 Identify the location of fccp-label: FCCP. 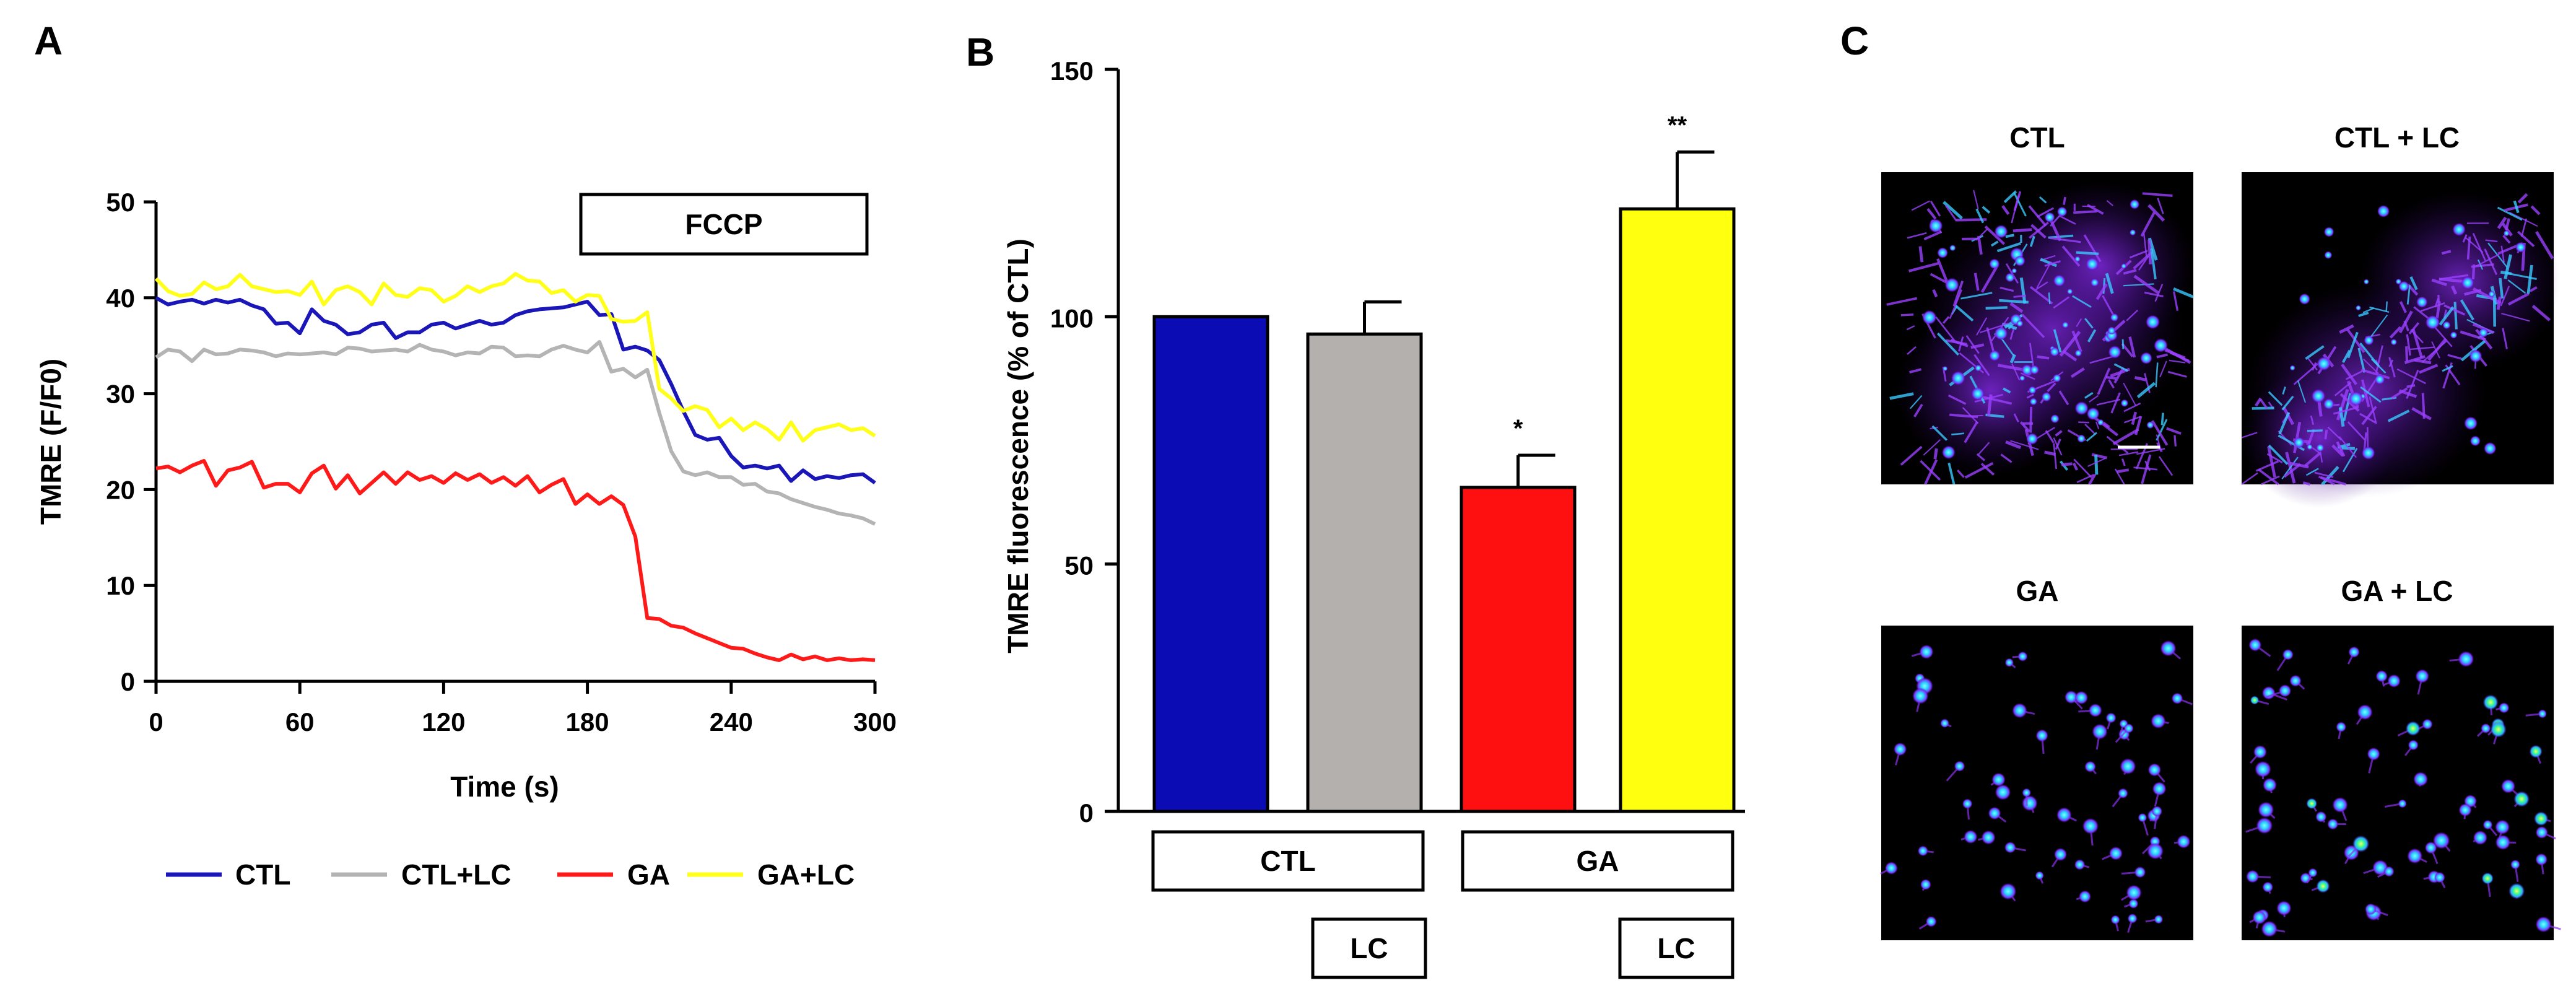
(723, 224).